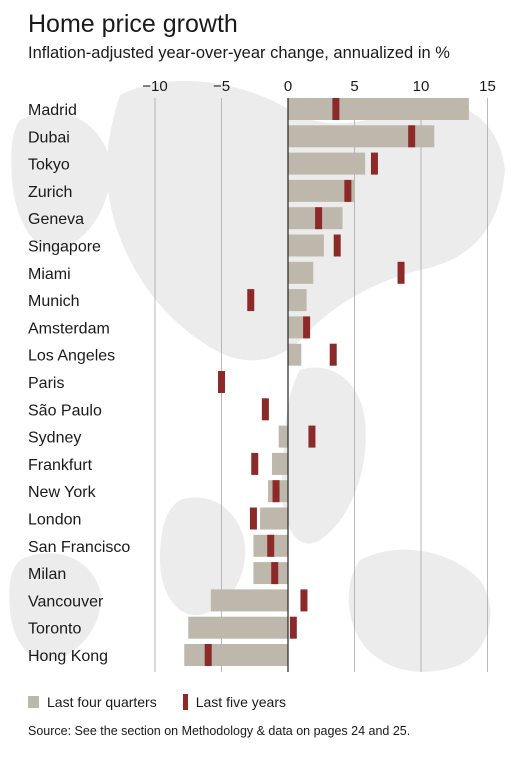 This screenshot has width=511, height=766. What do you see at coordinates (54, 629) in the screenshot?
I see `category-label: Toronto` at bounding box center [54, 629].